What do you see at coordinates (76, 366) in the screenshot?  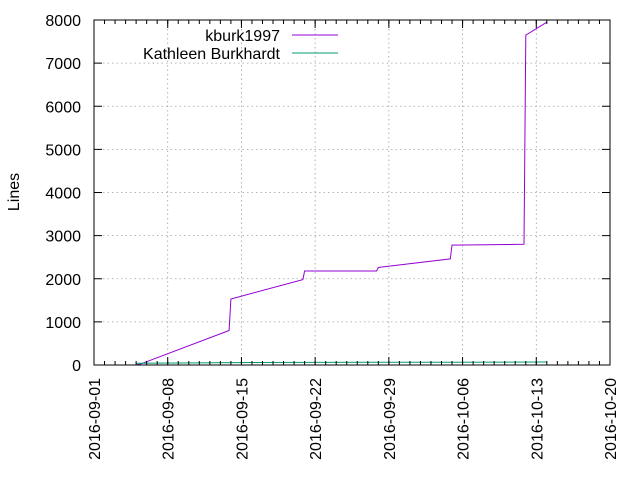 I see `y-tick-label: 0` at bounding box center [76, 366].